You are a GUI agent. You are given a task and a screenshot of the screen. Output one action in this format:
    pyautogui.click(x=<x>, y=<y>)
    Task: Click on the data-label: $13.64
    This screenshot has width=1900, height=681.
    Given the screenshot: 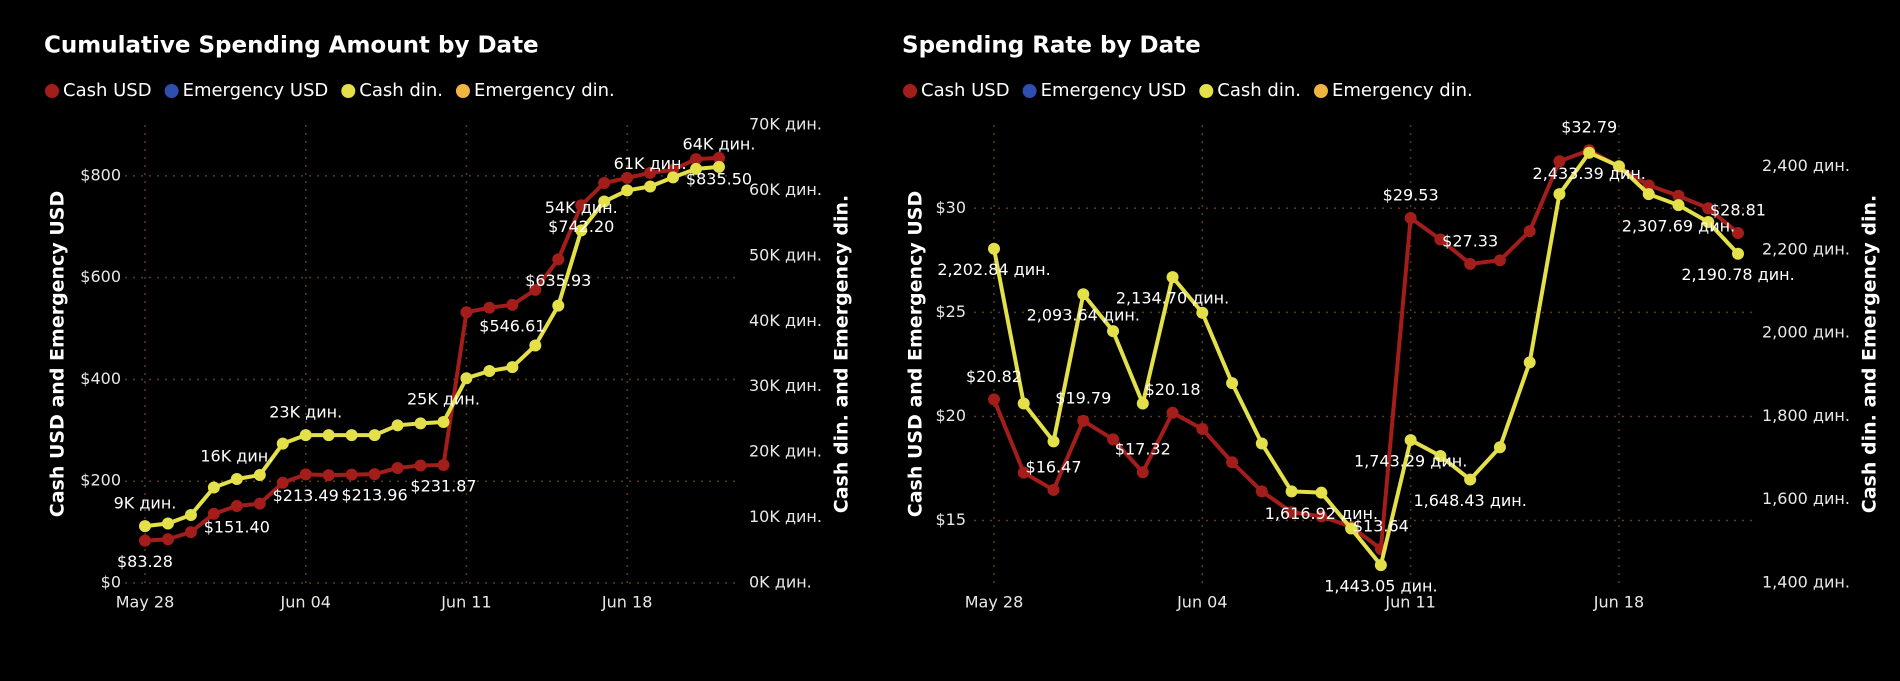 What is the action you would take?
    pyautogui.click(x=1381, y=525)
    